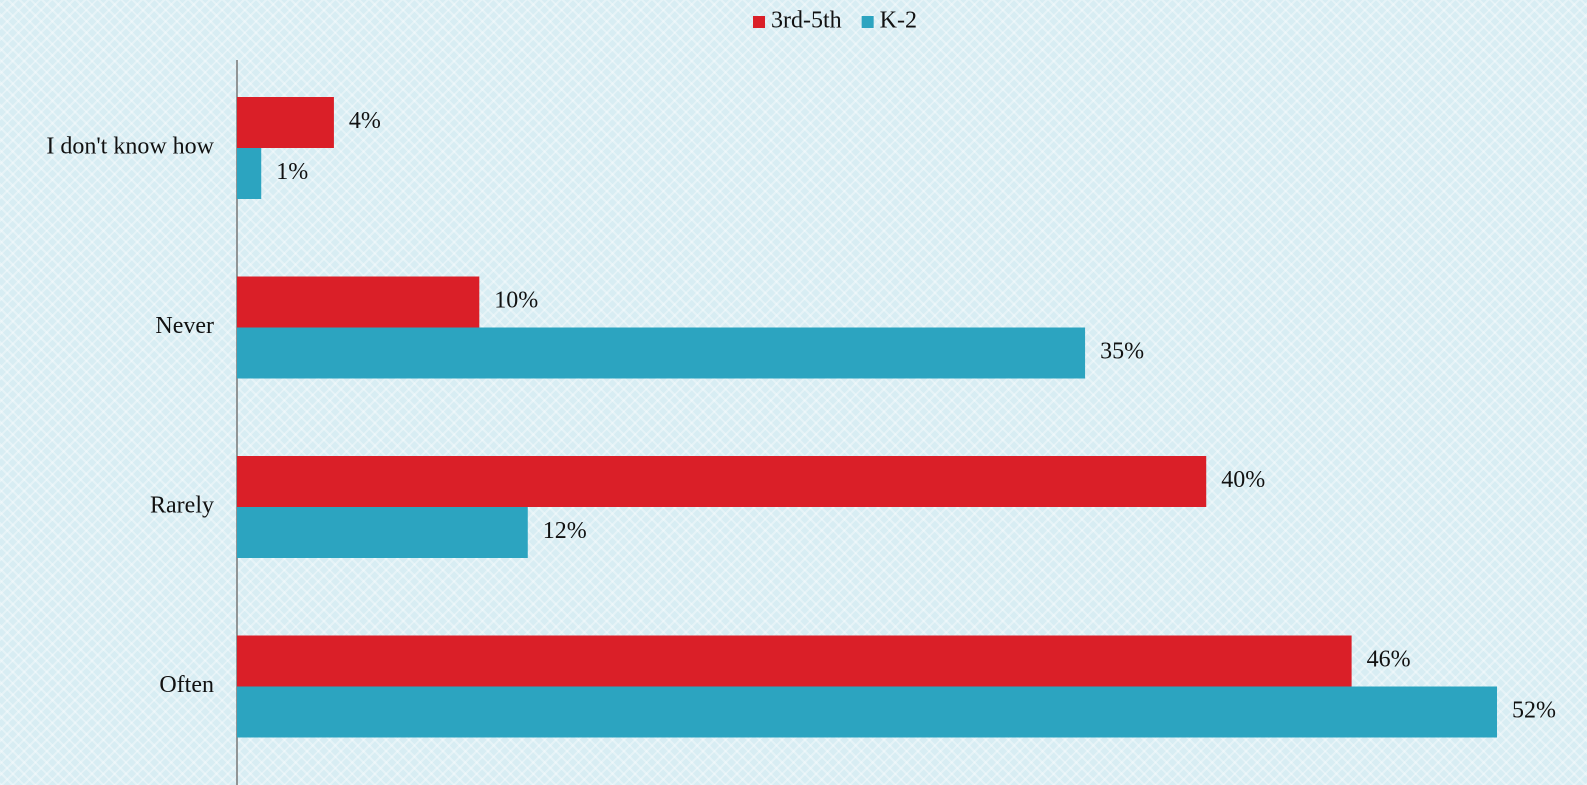 The image size is (1587, 785). I want to click on legend-label: 3rd-5th, so click(806, 21).